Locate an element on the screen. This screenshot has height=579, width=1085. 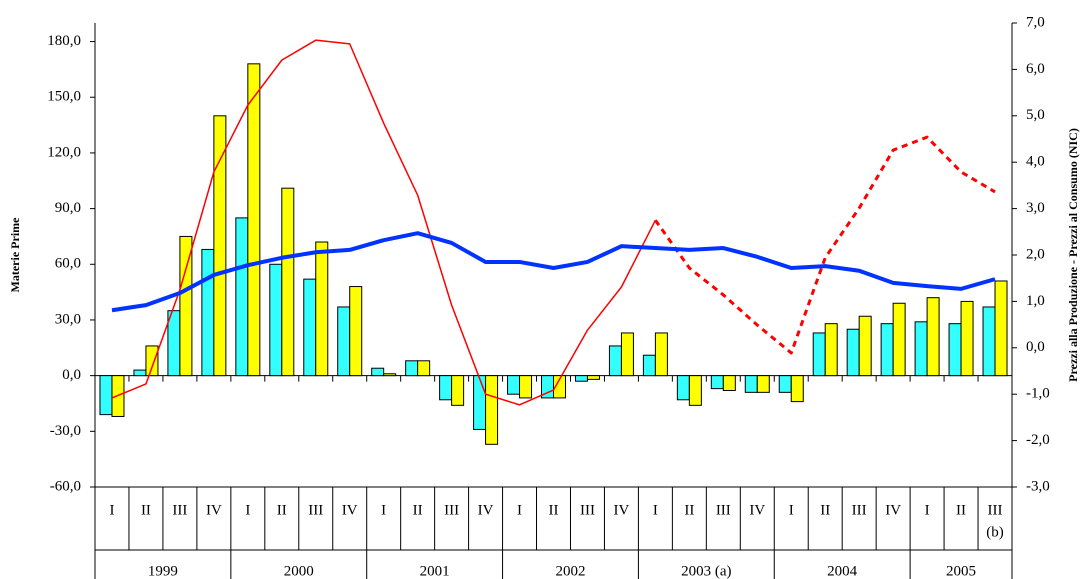
y2-tick-label: 3,0 is located at coordinates (1035, 208).